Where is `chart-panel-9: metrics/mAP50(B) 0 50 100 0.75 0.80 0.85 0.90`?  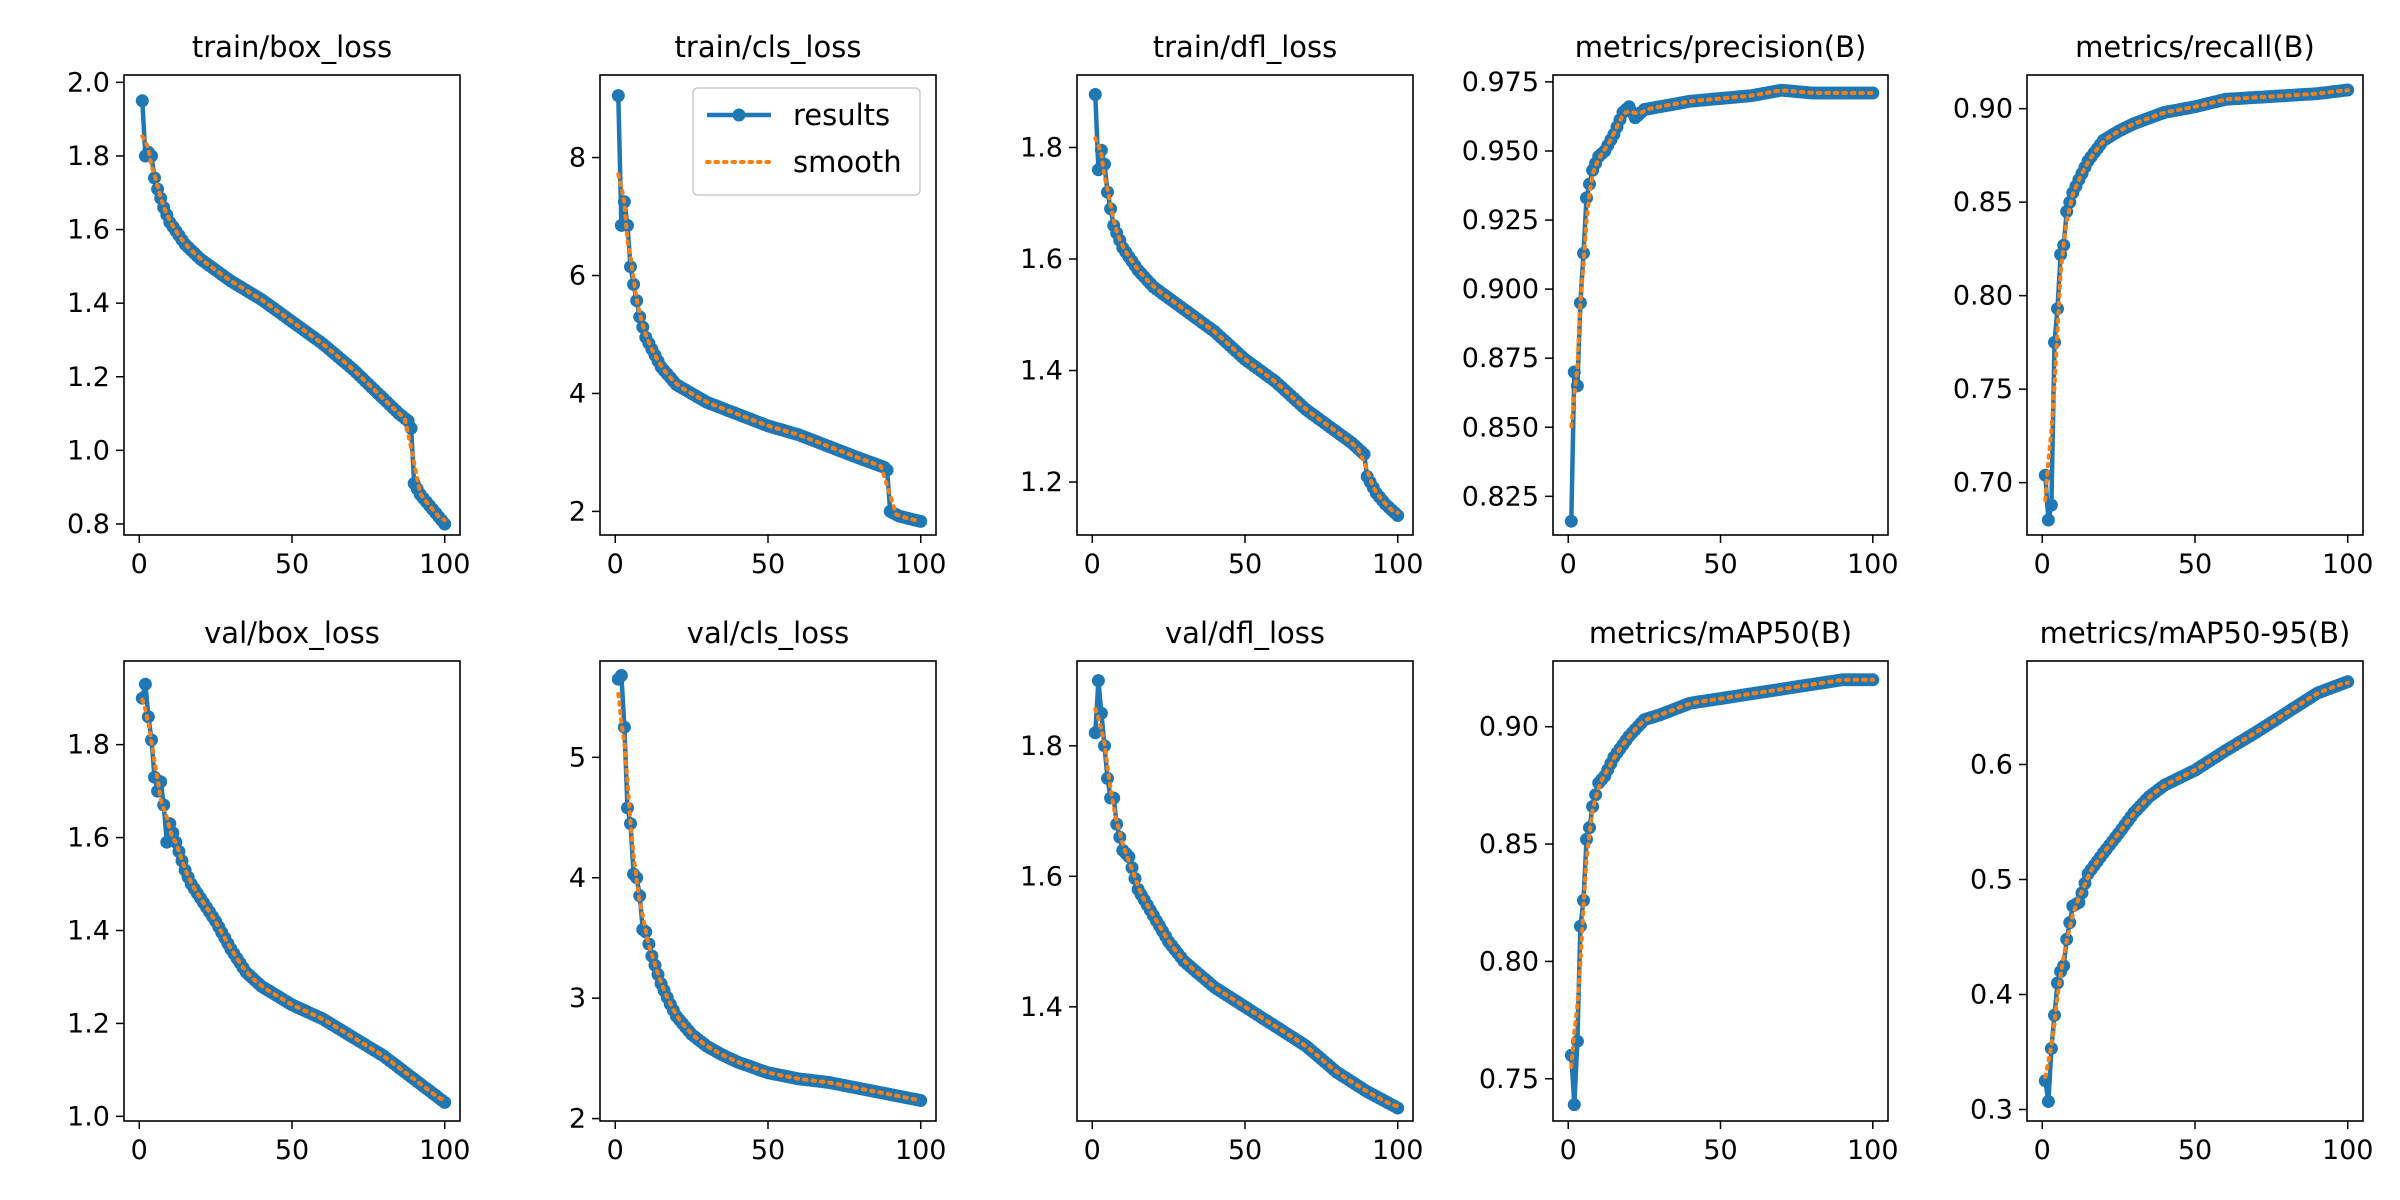
chart-panel-9: metrics/mAP50(B) 0 50 100 0.75 0.80 0.85 0.90 is located at coordinates (1689, 891).